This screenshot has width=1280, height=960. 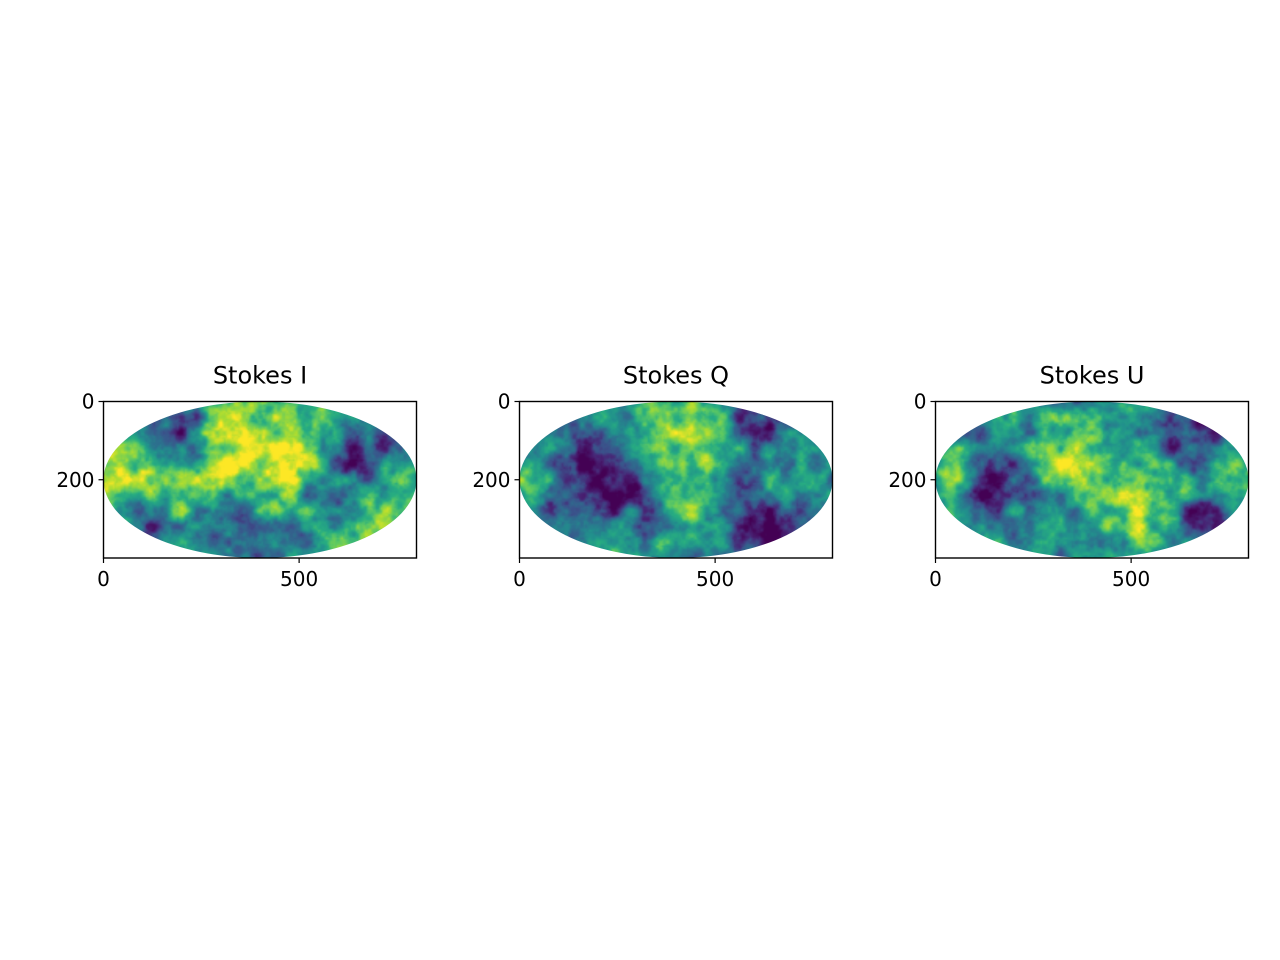 I want to click on panel-3: 0 500 0 200 Stokes U, so click(x=1069, y=476).